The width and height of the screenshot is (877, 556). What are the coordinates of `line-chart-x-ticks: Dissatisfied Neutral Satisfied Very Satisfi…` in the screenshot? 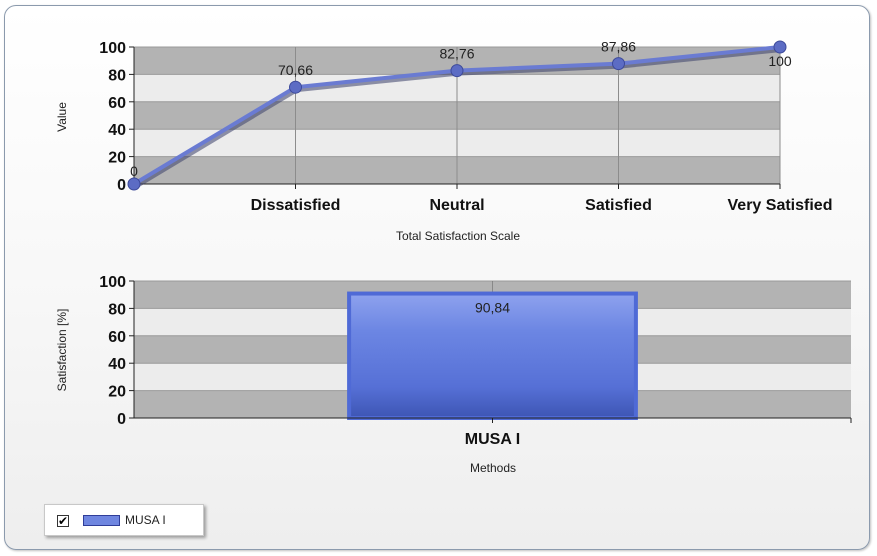 It's located at (483, 199).